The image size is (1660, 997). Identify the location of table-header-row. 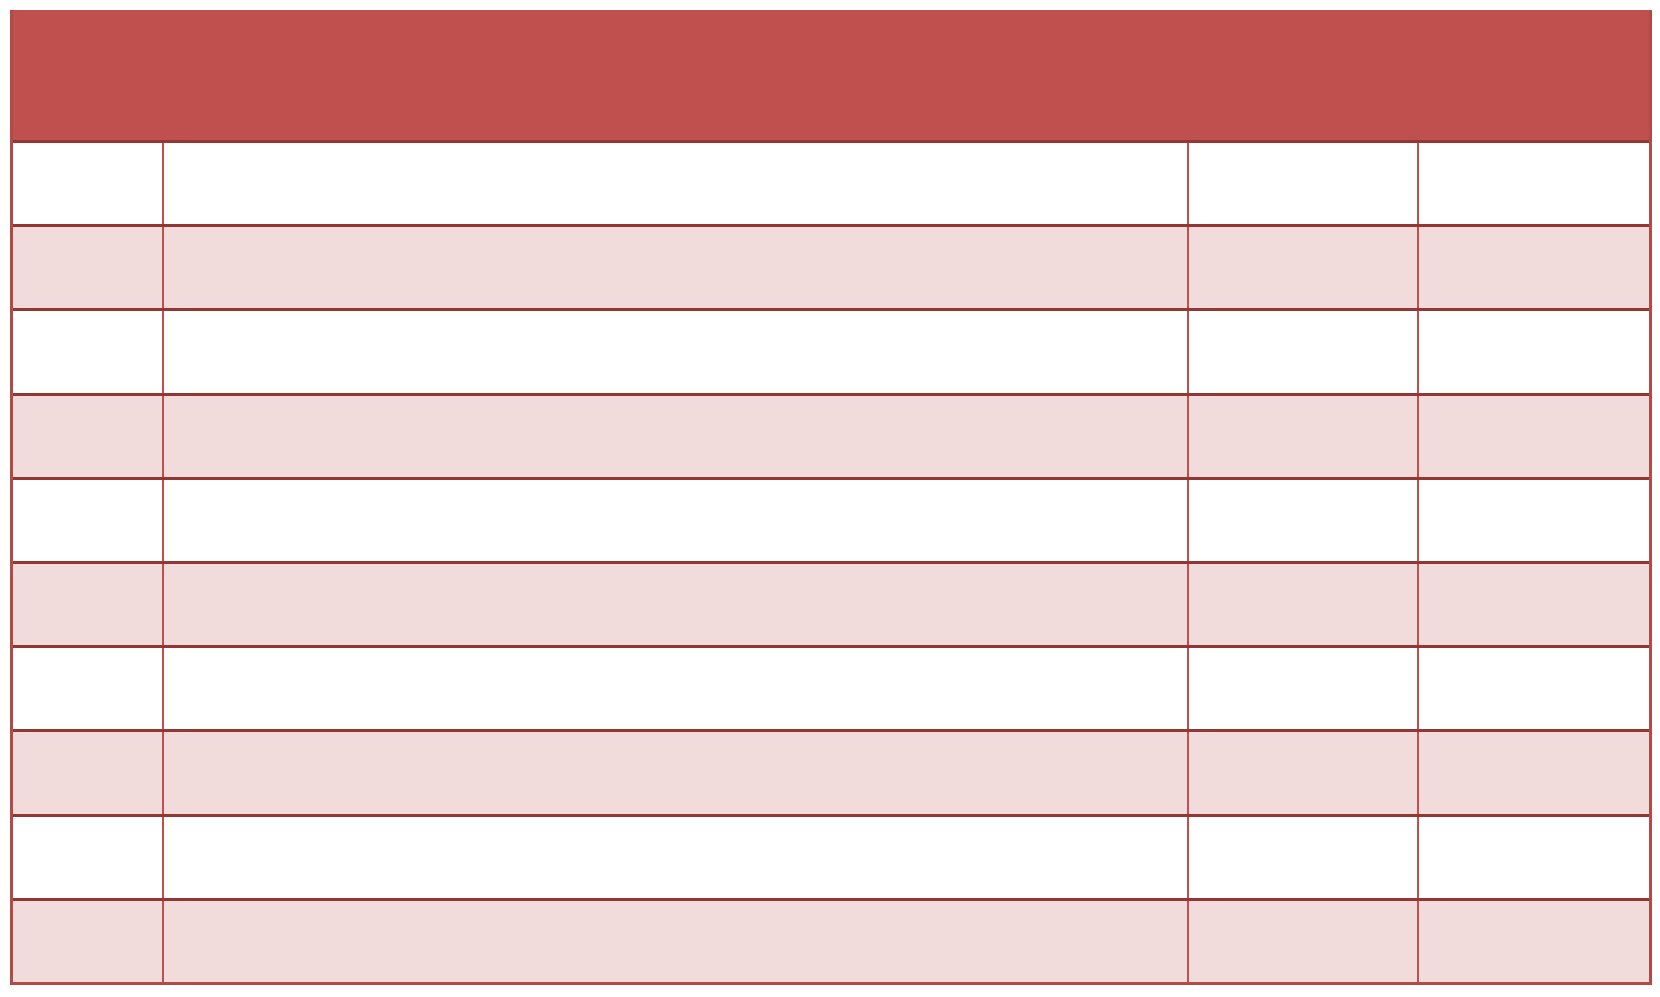
(831, 76).